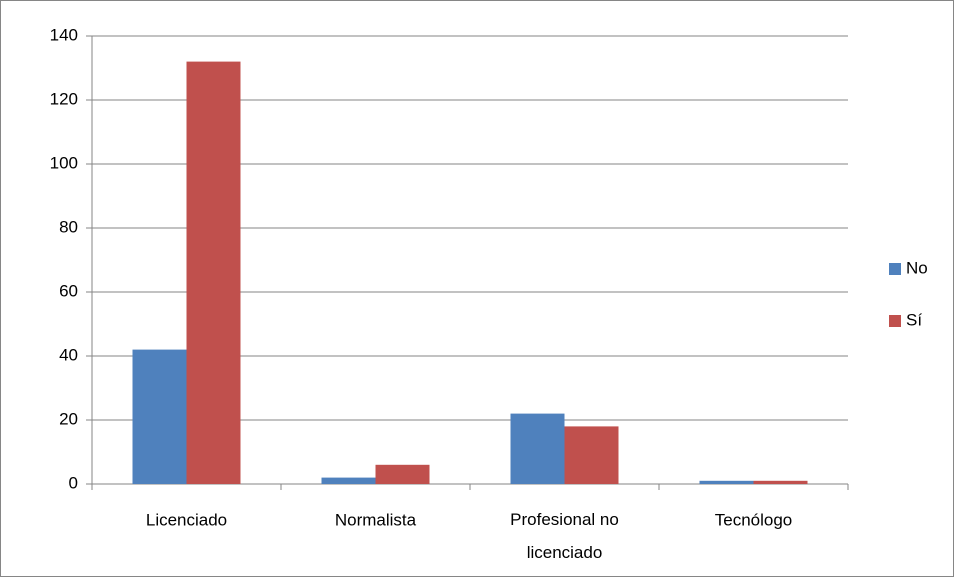  Describe the element at coordinates (186, 519) in the screenshot. I see `x-tick-label: Licenciado` at that location.